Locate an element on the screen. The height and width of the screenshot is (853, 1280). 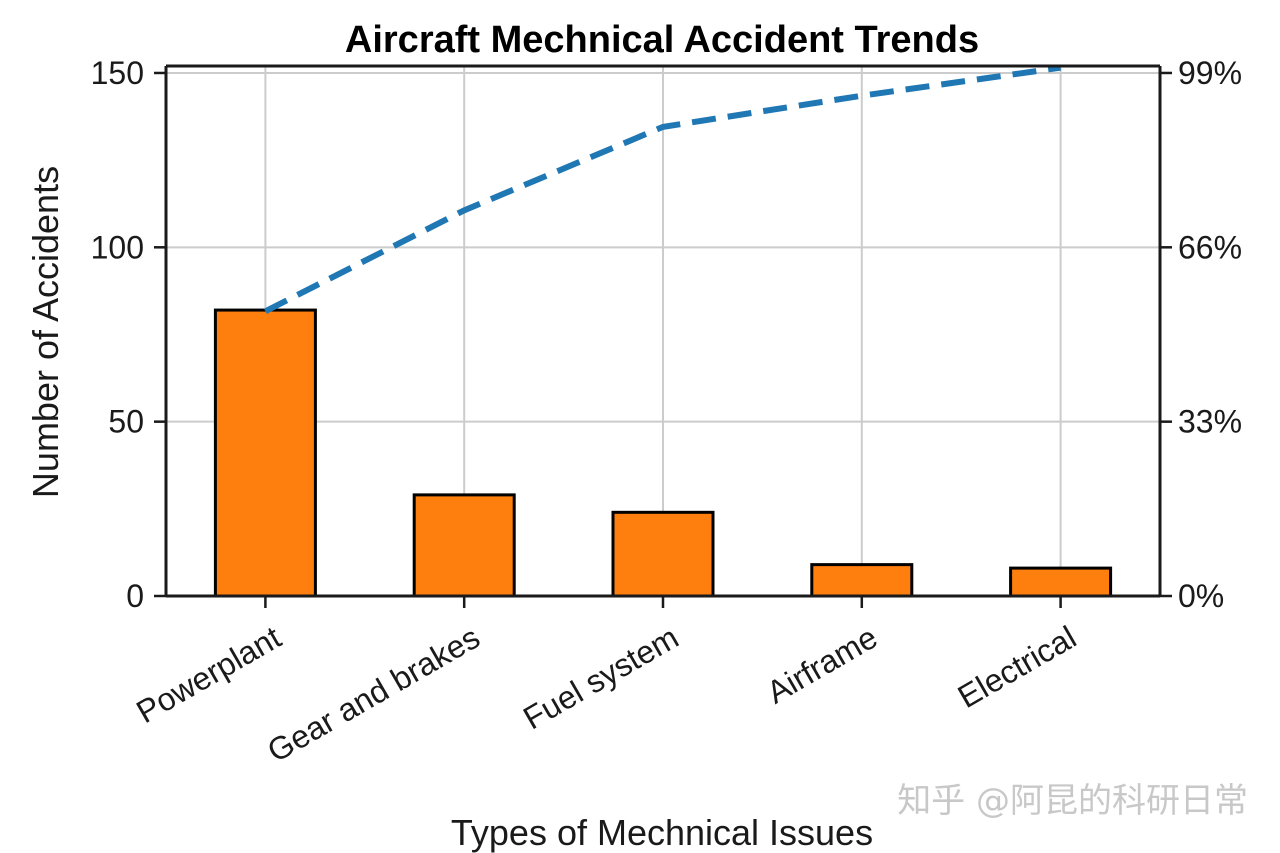
y-tick-label: 50 is located at coordinates (126, 422).